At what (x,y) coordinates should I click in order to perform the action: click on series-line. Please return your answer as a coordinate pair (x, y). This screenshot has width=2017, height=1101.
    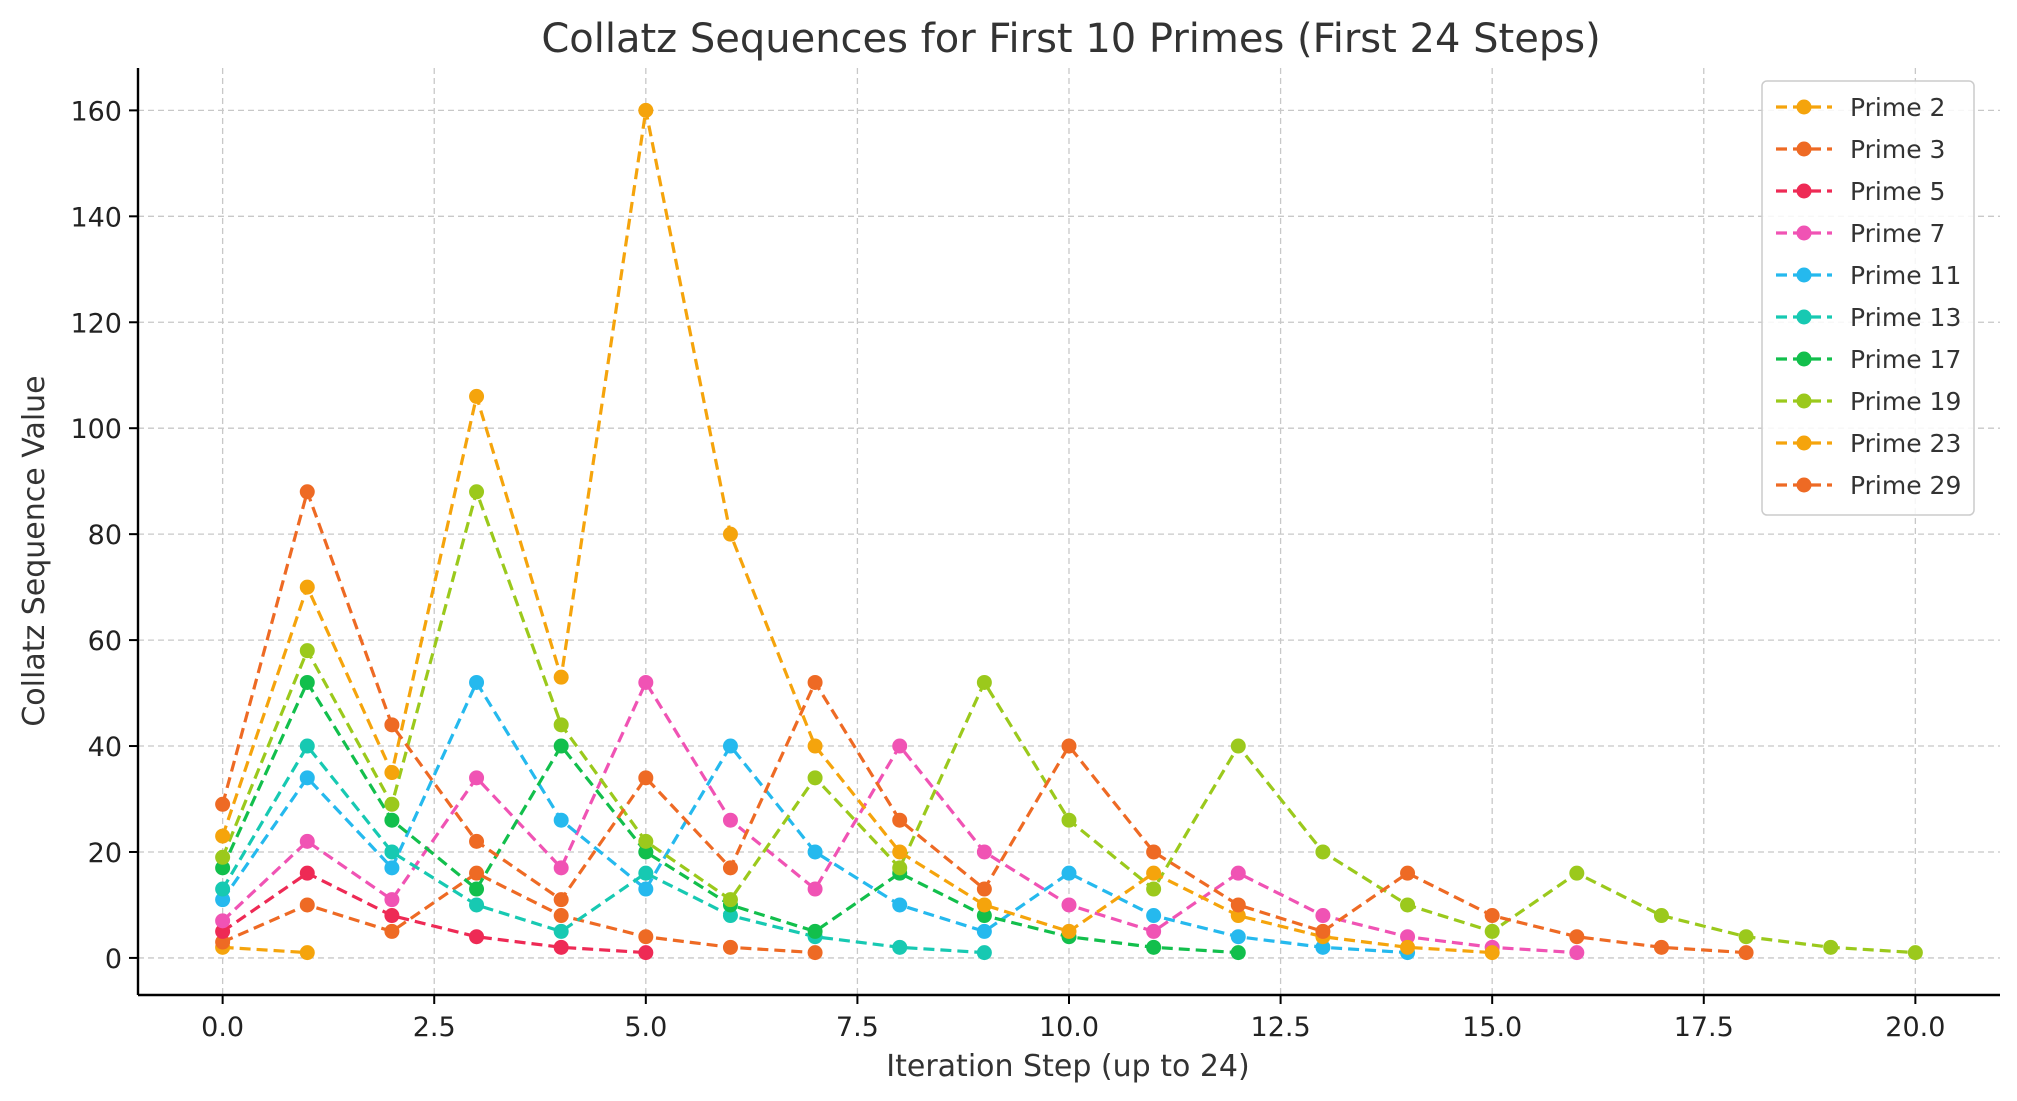
    Looking at the image, I should click on (433, 913).